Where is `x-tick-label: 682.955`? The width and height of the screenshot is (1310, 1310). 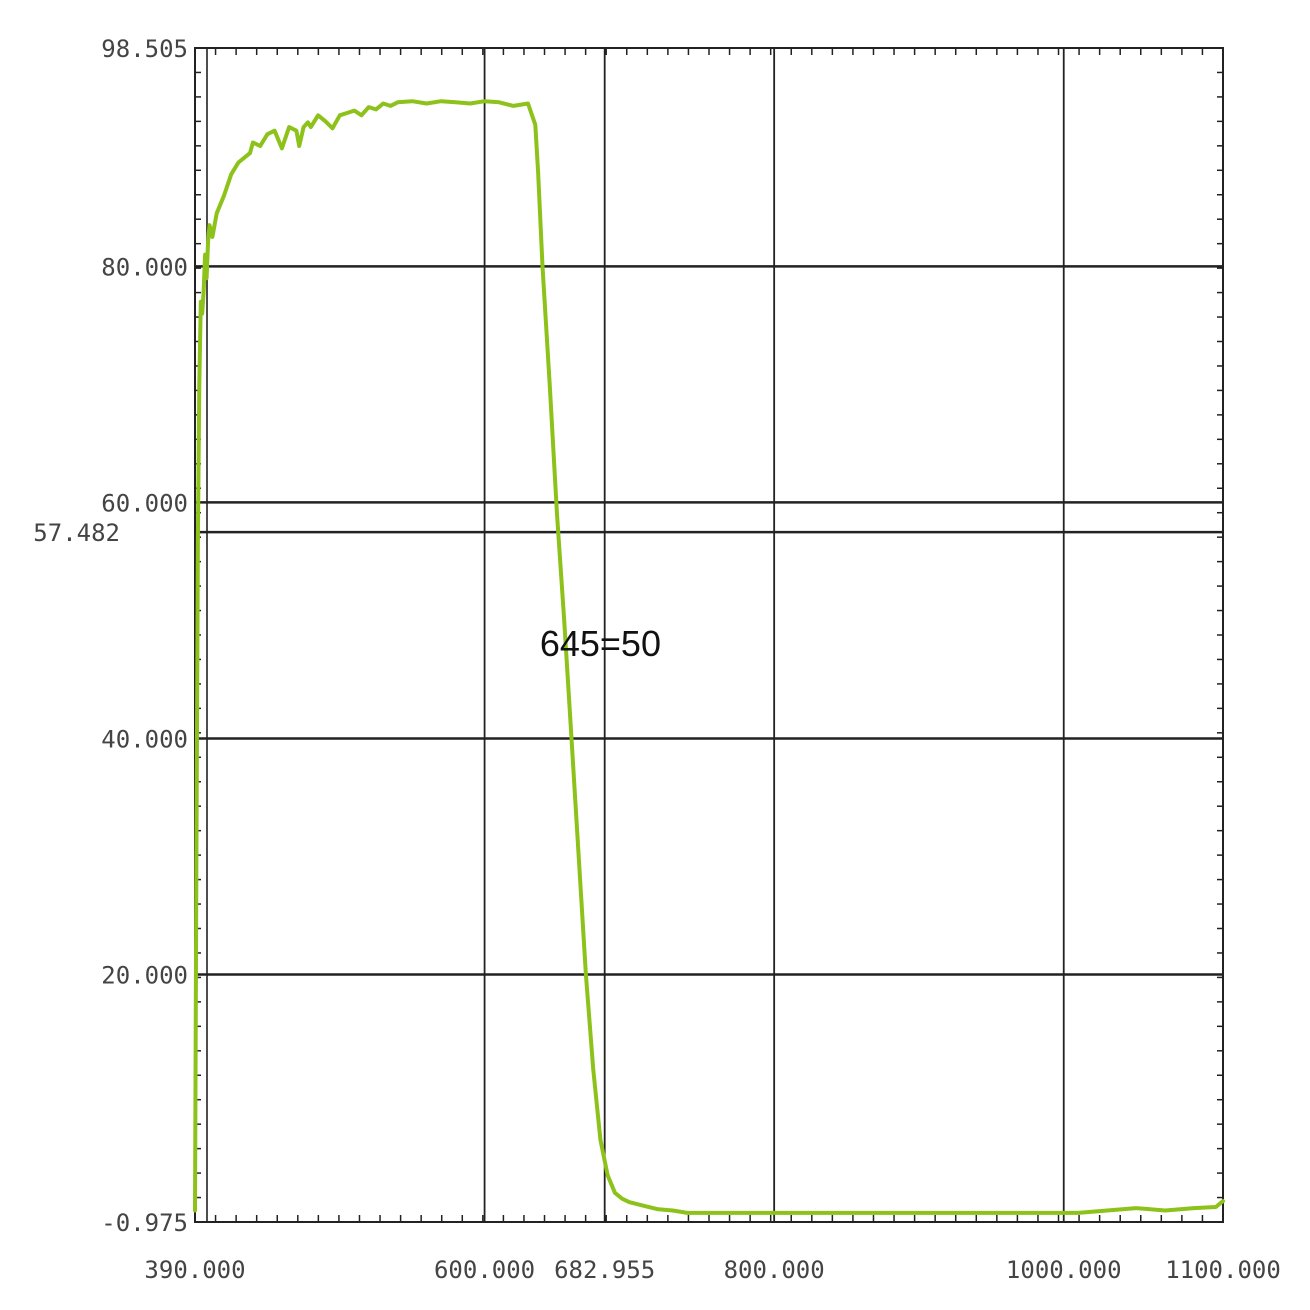 x-tick-label: 682.955 is located at coordinates (604, 1270).